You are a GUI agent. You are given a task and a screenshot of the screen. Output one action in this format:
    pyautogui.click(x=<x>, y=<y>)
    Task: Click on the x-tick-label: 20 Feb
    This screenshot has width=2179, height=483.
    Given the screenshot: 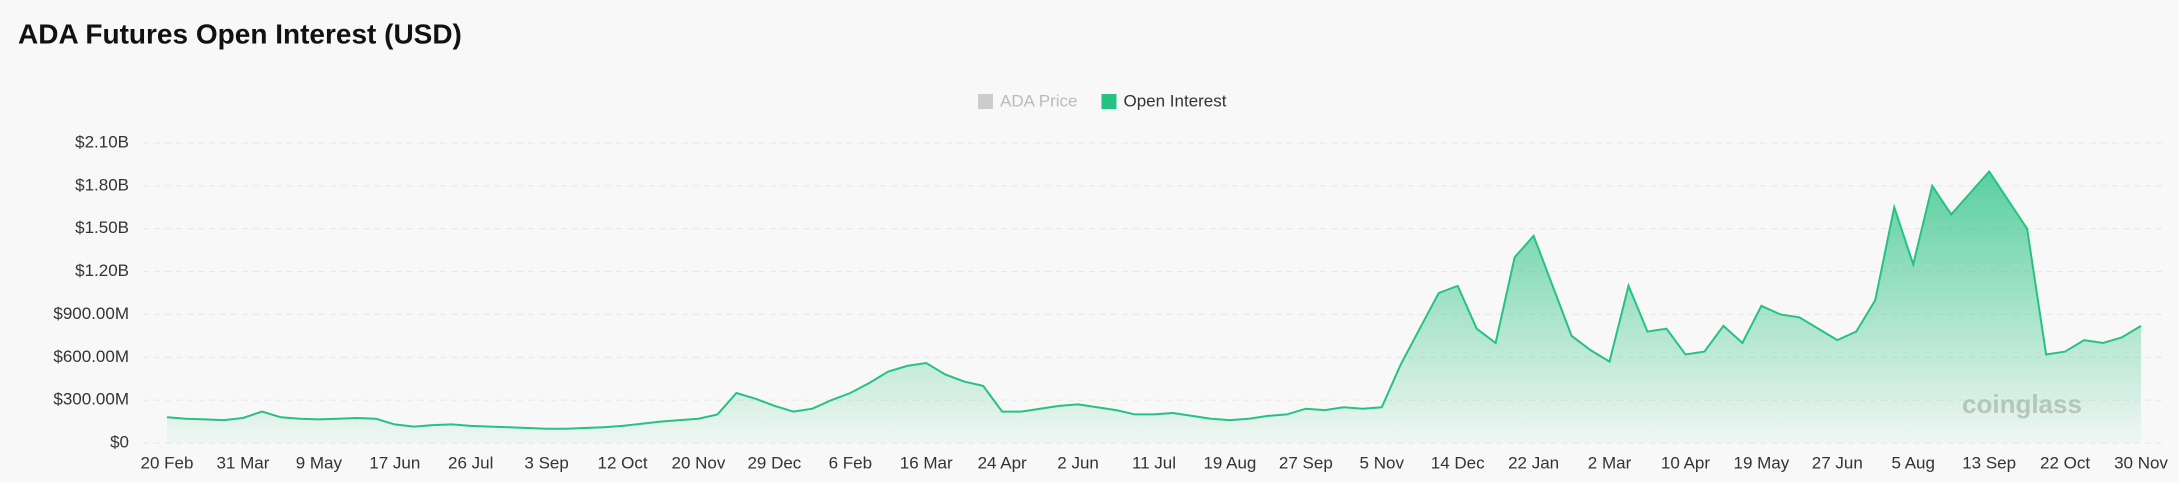 What is the action you would take?
    pyautogui.click(x=167, y=462)
    